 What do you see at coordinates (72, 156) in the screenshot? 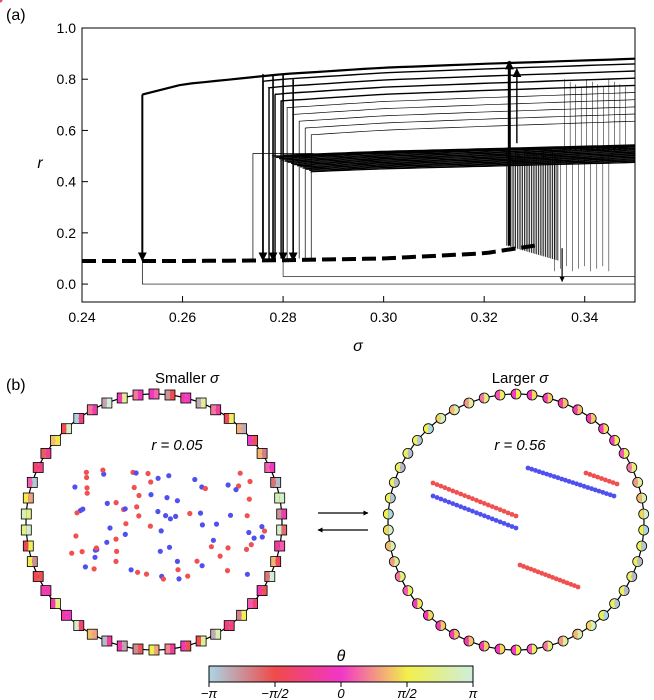
I see `y-axis-ticks: 0.0 0.2 0.4 0.6 0.8 1.0` at bounding box center [72, 156].